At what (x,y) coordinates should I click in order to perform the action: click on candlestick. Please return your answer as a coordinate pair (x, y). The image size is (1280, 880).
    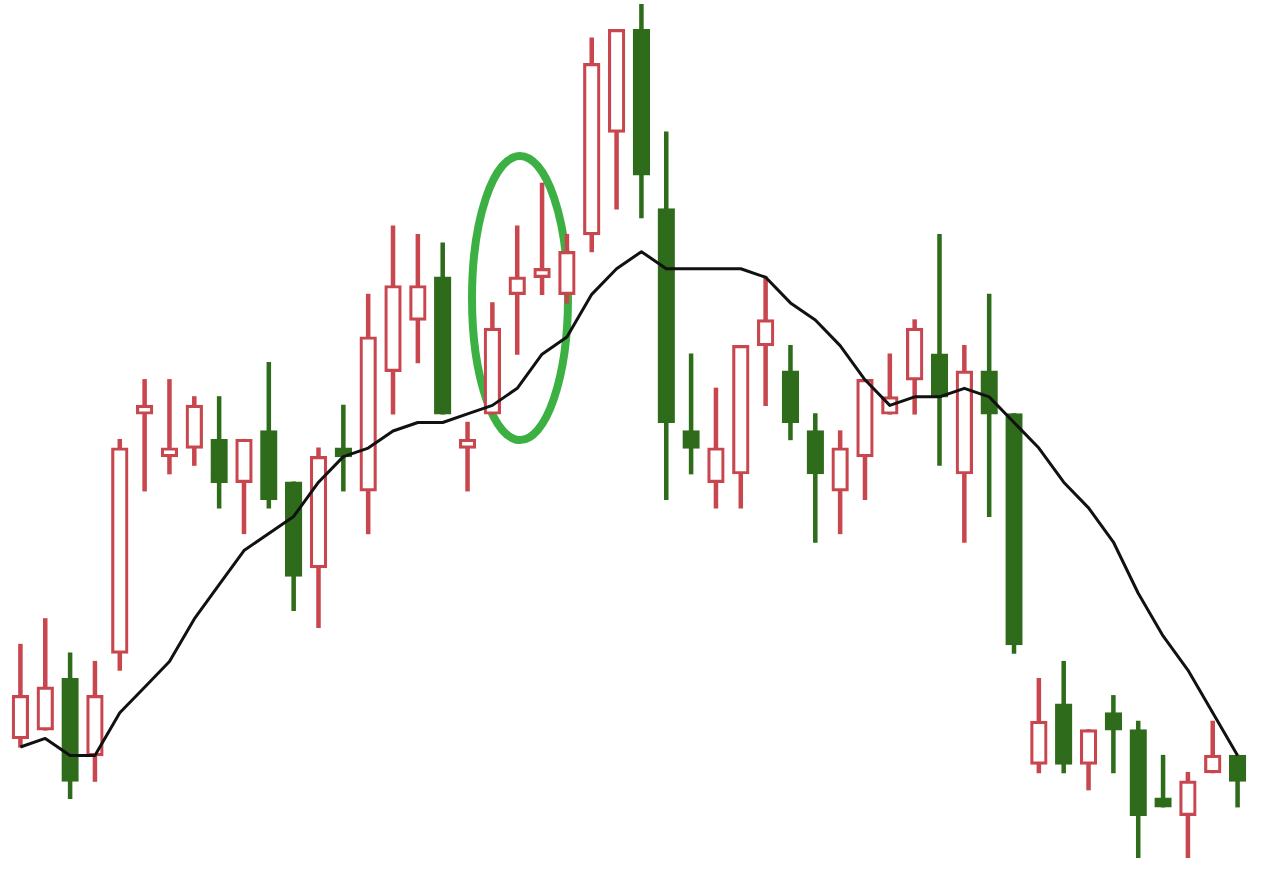
    Looking at the image, I should click on (467, 456).